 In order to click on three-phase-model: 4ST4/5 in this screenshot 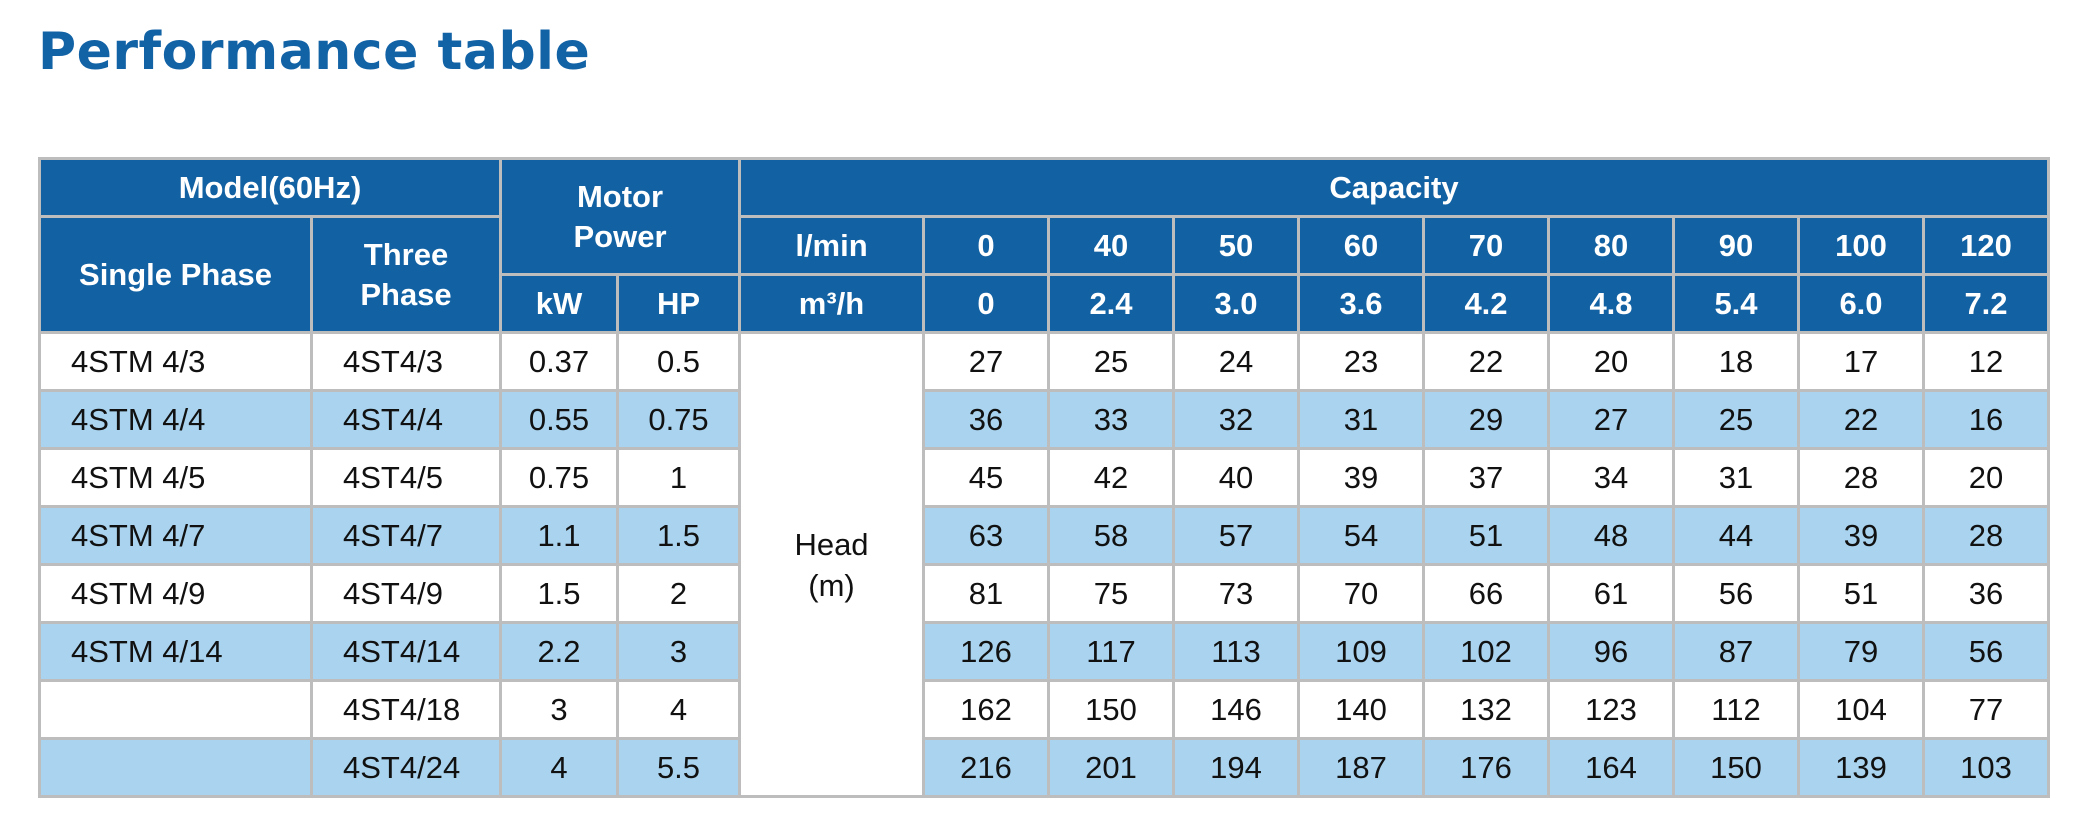, I will do `click(406, 477)`.